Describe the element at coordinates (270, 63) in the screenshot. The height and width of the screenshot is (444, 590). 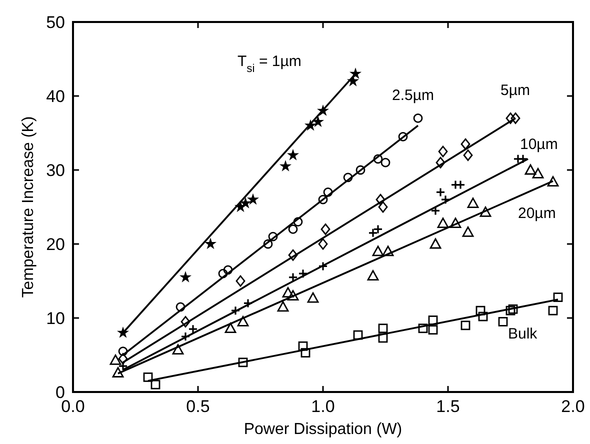
I see `text: T$_{si}$ = 1µm` at that location.